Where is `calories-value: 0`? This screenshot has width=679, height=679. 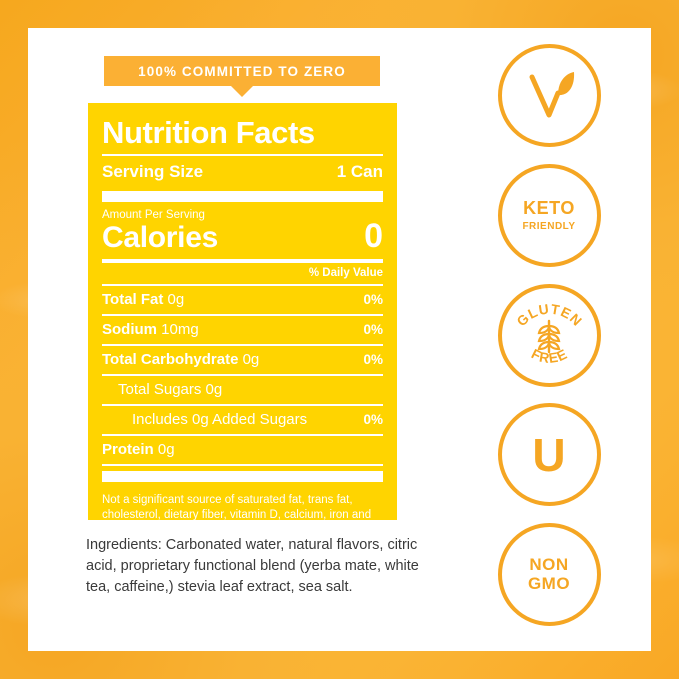
calories-value: 0 is located at coordinates (373, 235).